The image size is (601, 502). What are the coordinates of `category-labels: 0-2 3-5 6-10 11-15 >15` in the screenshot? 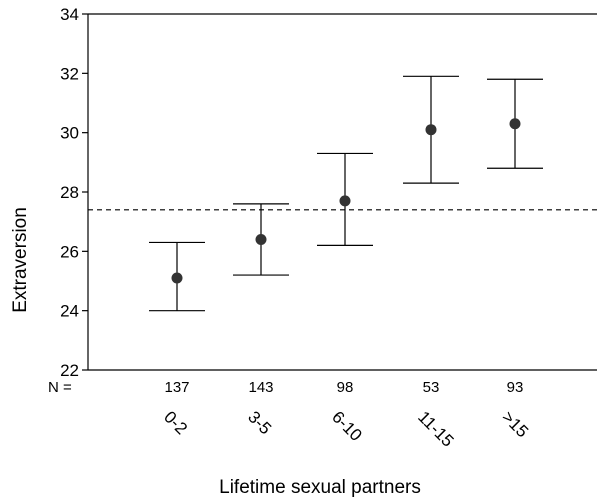 It's located at (346, 428).